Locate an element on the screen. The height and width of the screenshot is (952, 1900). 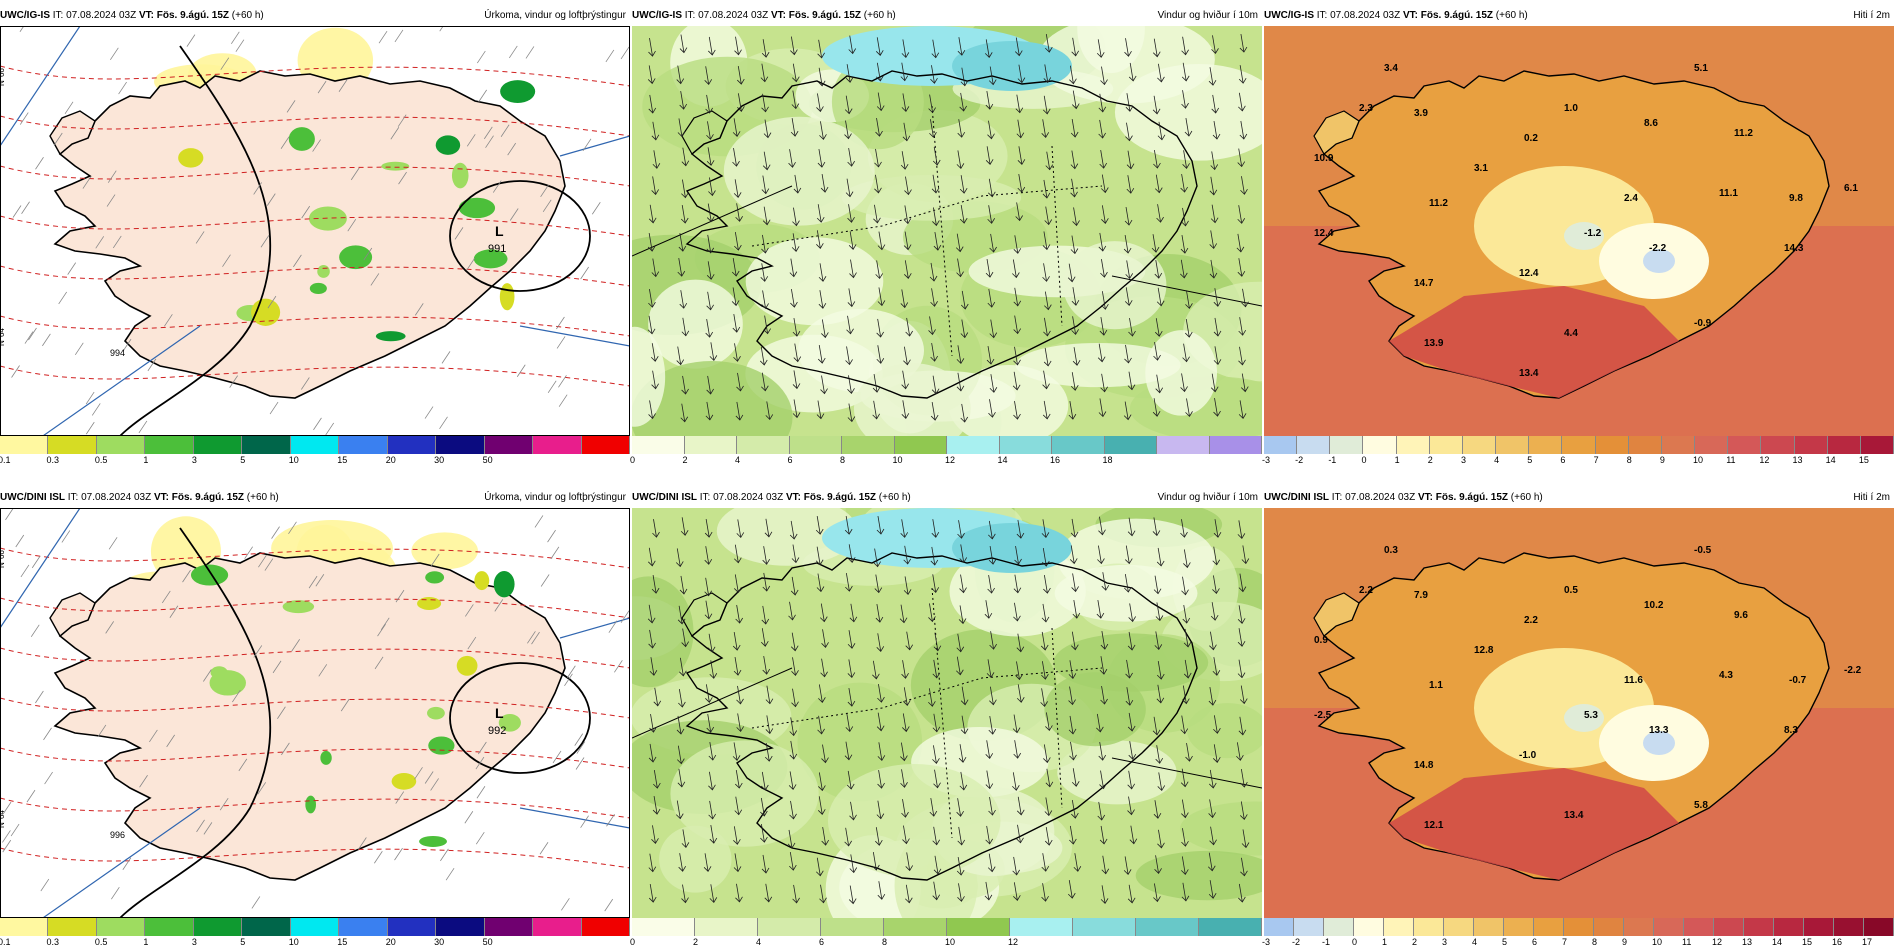
pressure-value: 992 is located at coordinates (497, 731).